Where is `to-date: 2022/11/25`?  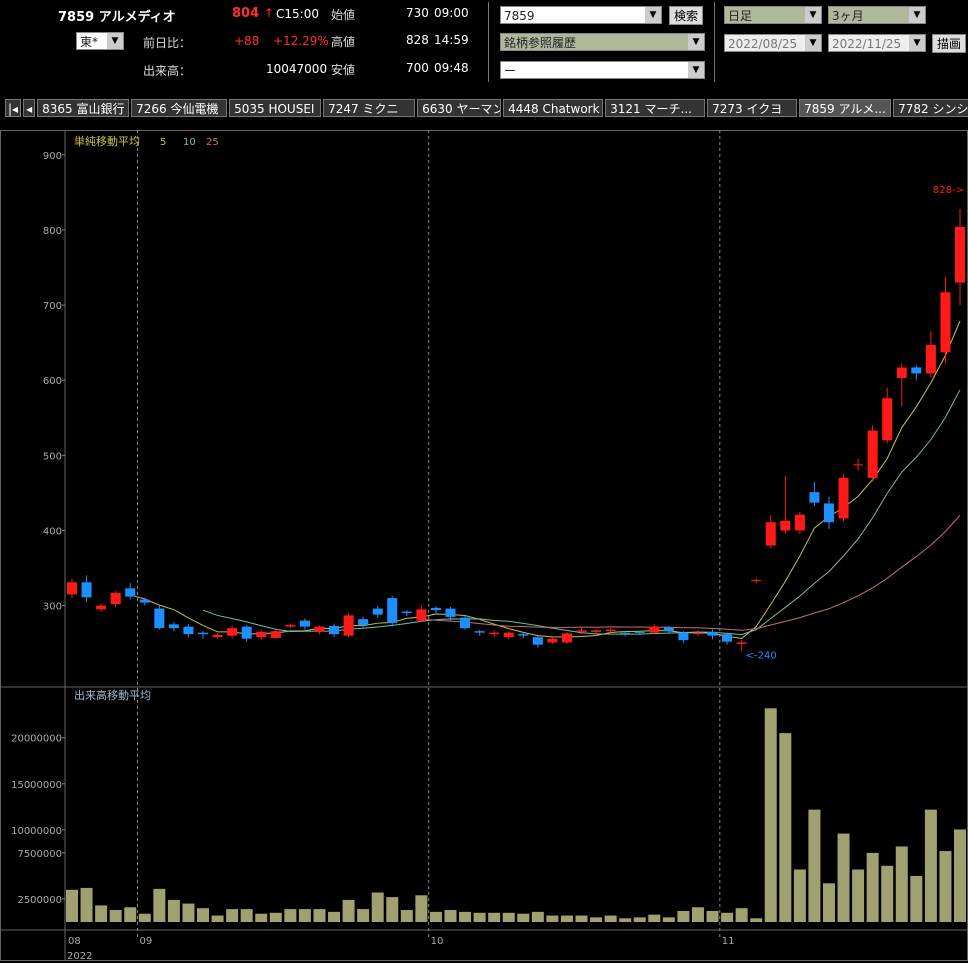 to-date: 2022/11/25 is located at coordinates (877, 43).